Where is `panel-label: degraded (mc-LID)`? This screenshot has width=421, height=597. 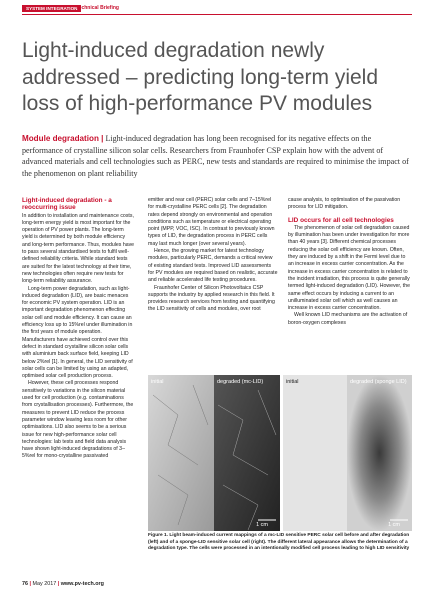 panel-label: degraded (mc-LID) is located at coordinates (240, 382).